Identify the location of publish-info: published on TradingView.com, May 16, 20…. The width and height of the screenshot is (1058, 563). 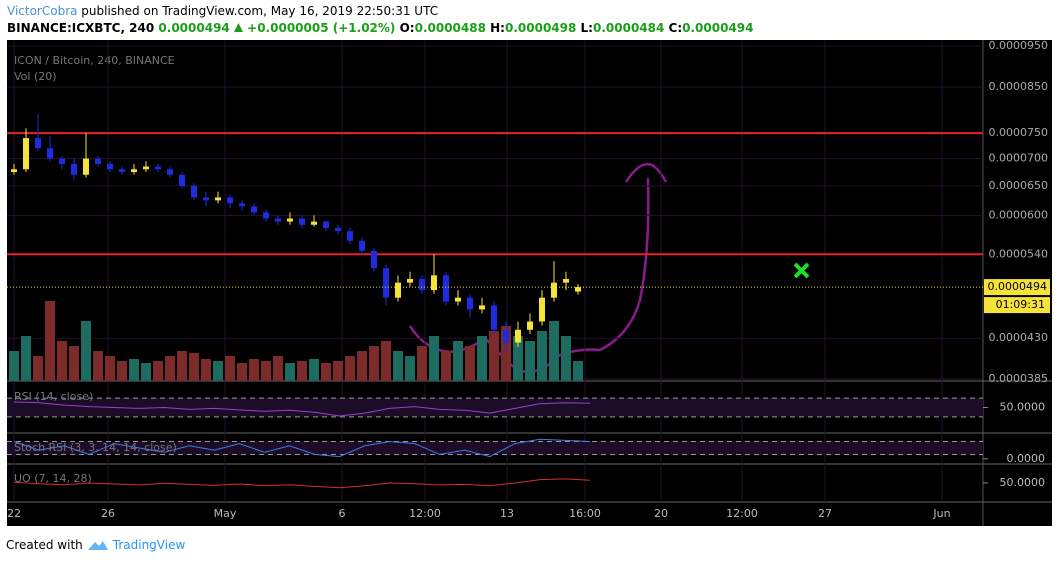
(258, 11).